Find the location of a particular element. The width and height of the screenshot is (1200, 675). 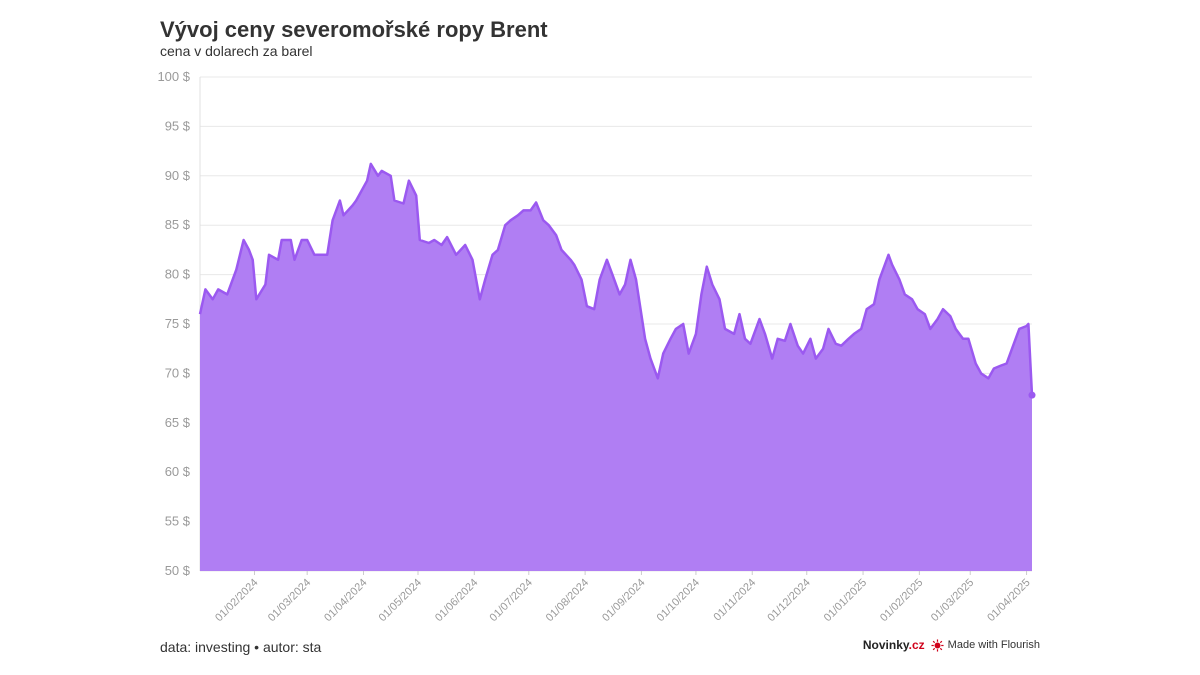

y-tick-label: 85 $ is located at coordinates (178, 224).